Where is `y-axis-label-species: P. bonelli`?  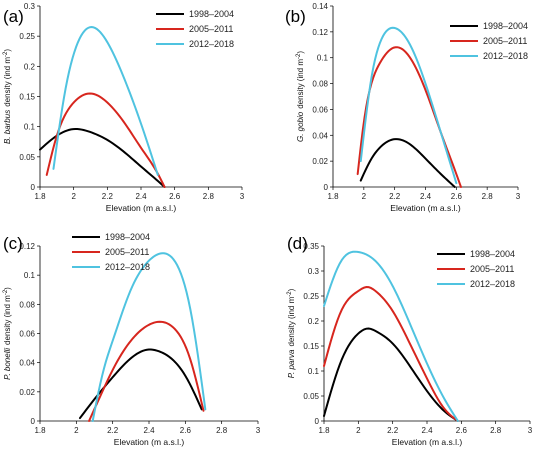
y-axis-label-species: P. bonelli is located at coordinates (7, 364).